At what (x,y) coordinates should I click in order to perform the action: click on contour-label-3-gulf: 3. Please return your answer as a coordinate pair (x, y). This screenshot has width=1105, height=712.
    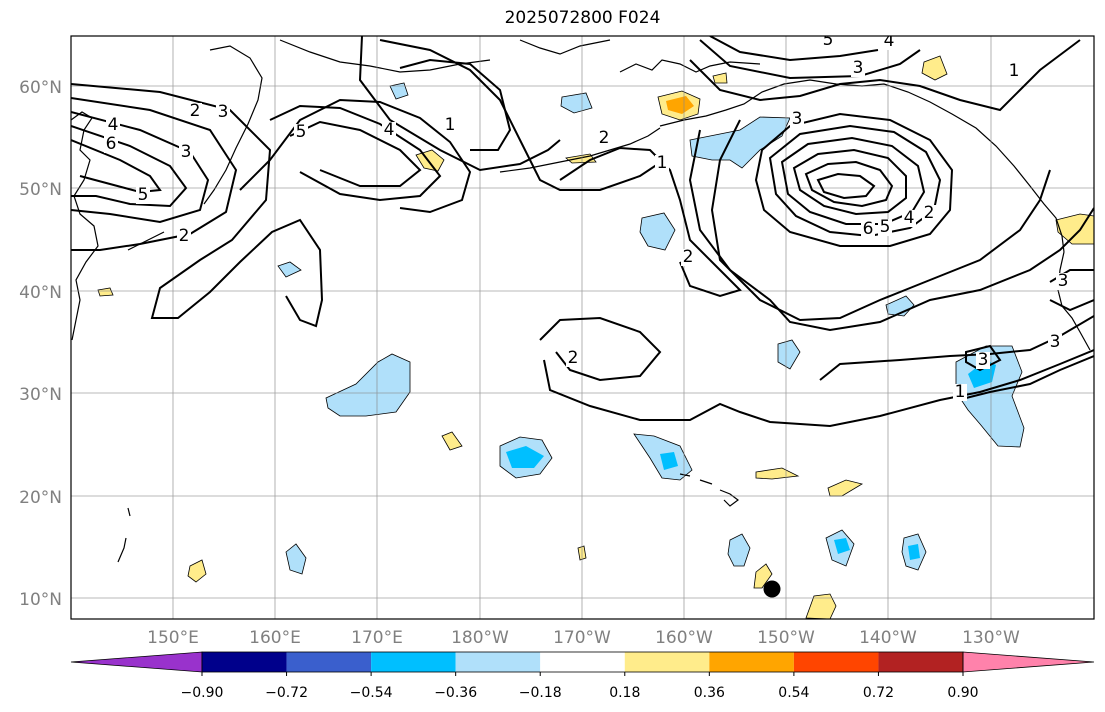
    Looking at the image, I should click on (797, 119).